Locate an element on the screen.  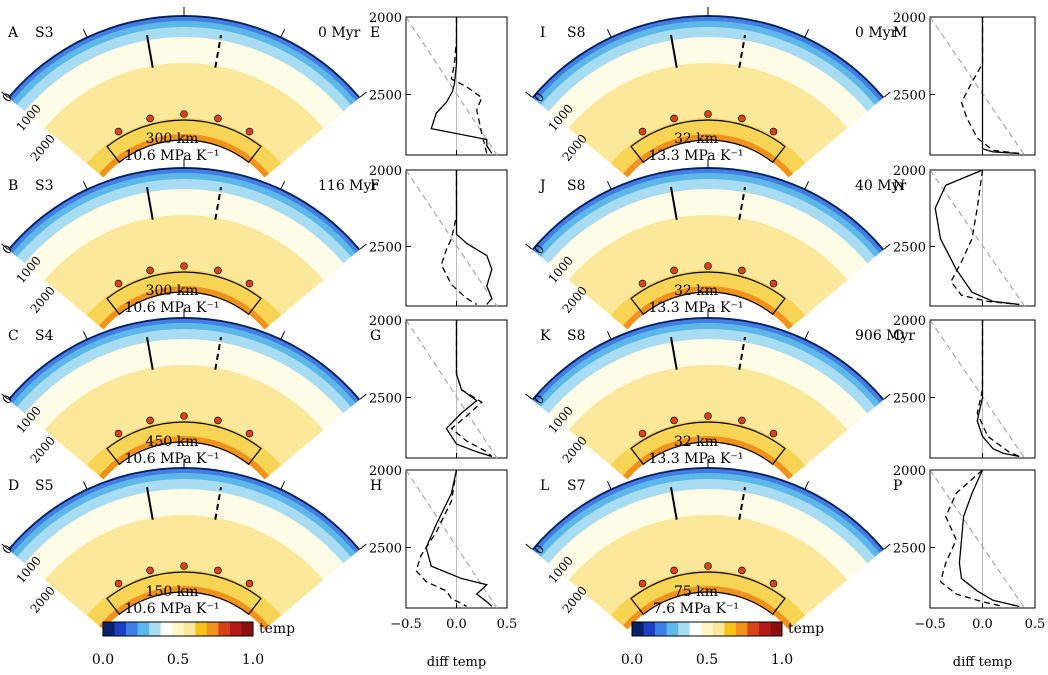
panel-label: I is located at coordinates (543, 33).